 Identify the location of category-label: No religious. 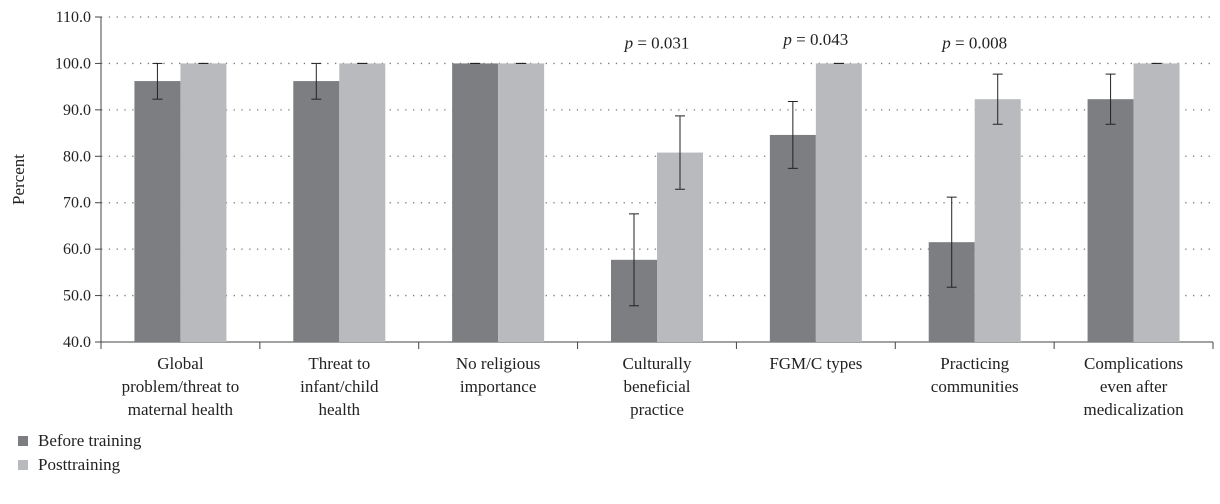
(498, 363).